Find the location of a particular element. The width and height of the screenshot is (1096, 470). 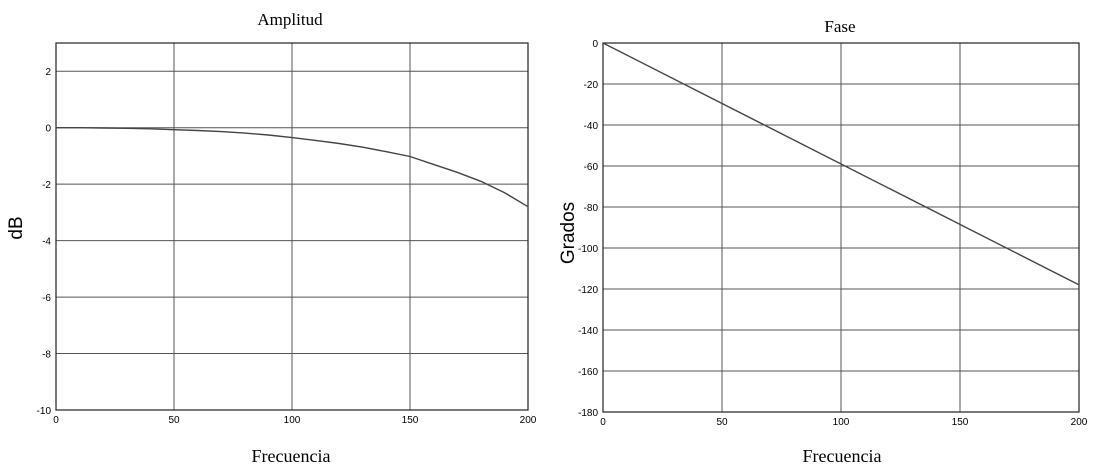

phase-x-ticks: 0 50 100 150 200 is located at coordinates (844, 422).